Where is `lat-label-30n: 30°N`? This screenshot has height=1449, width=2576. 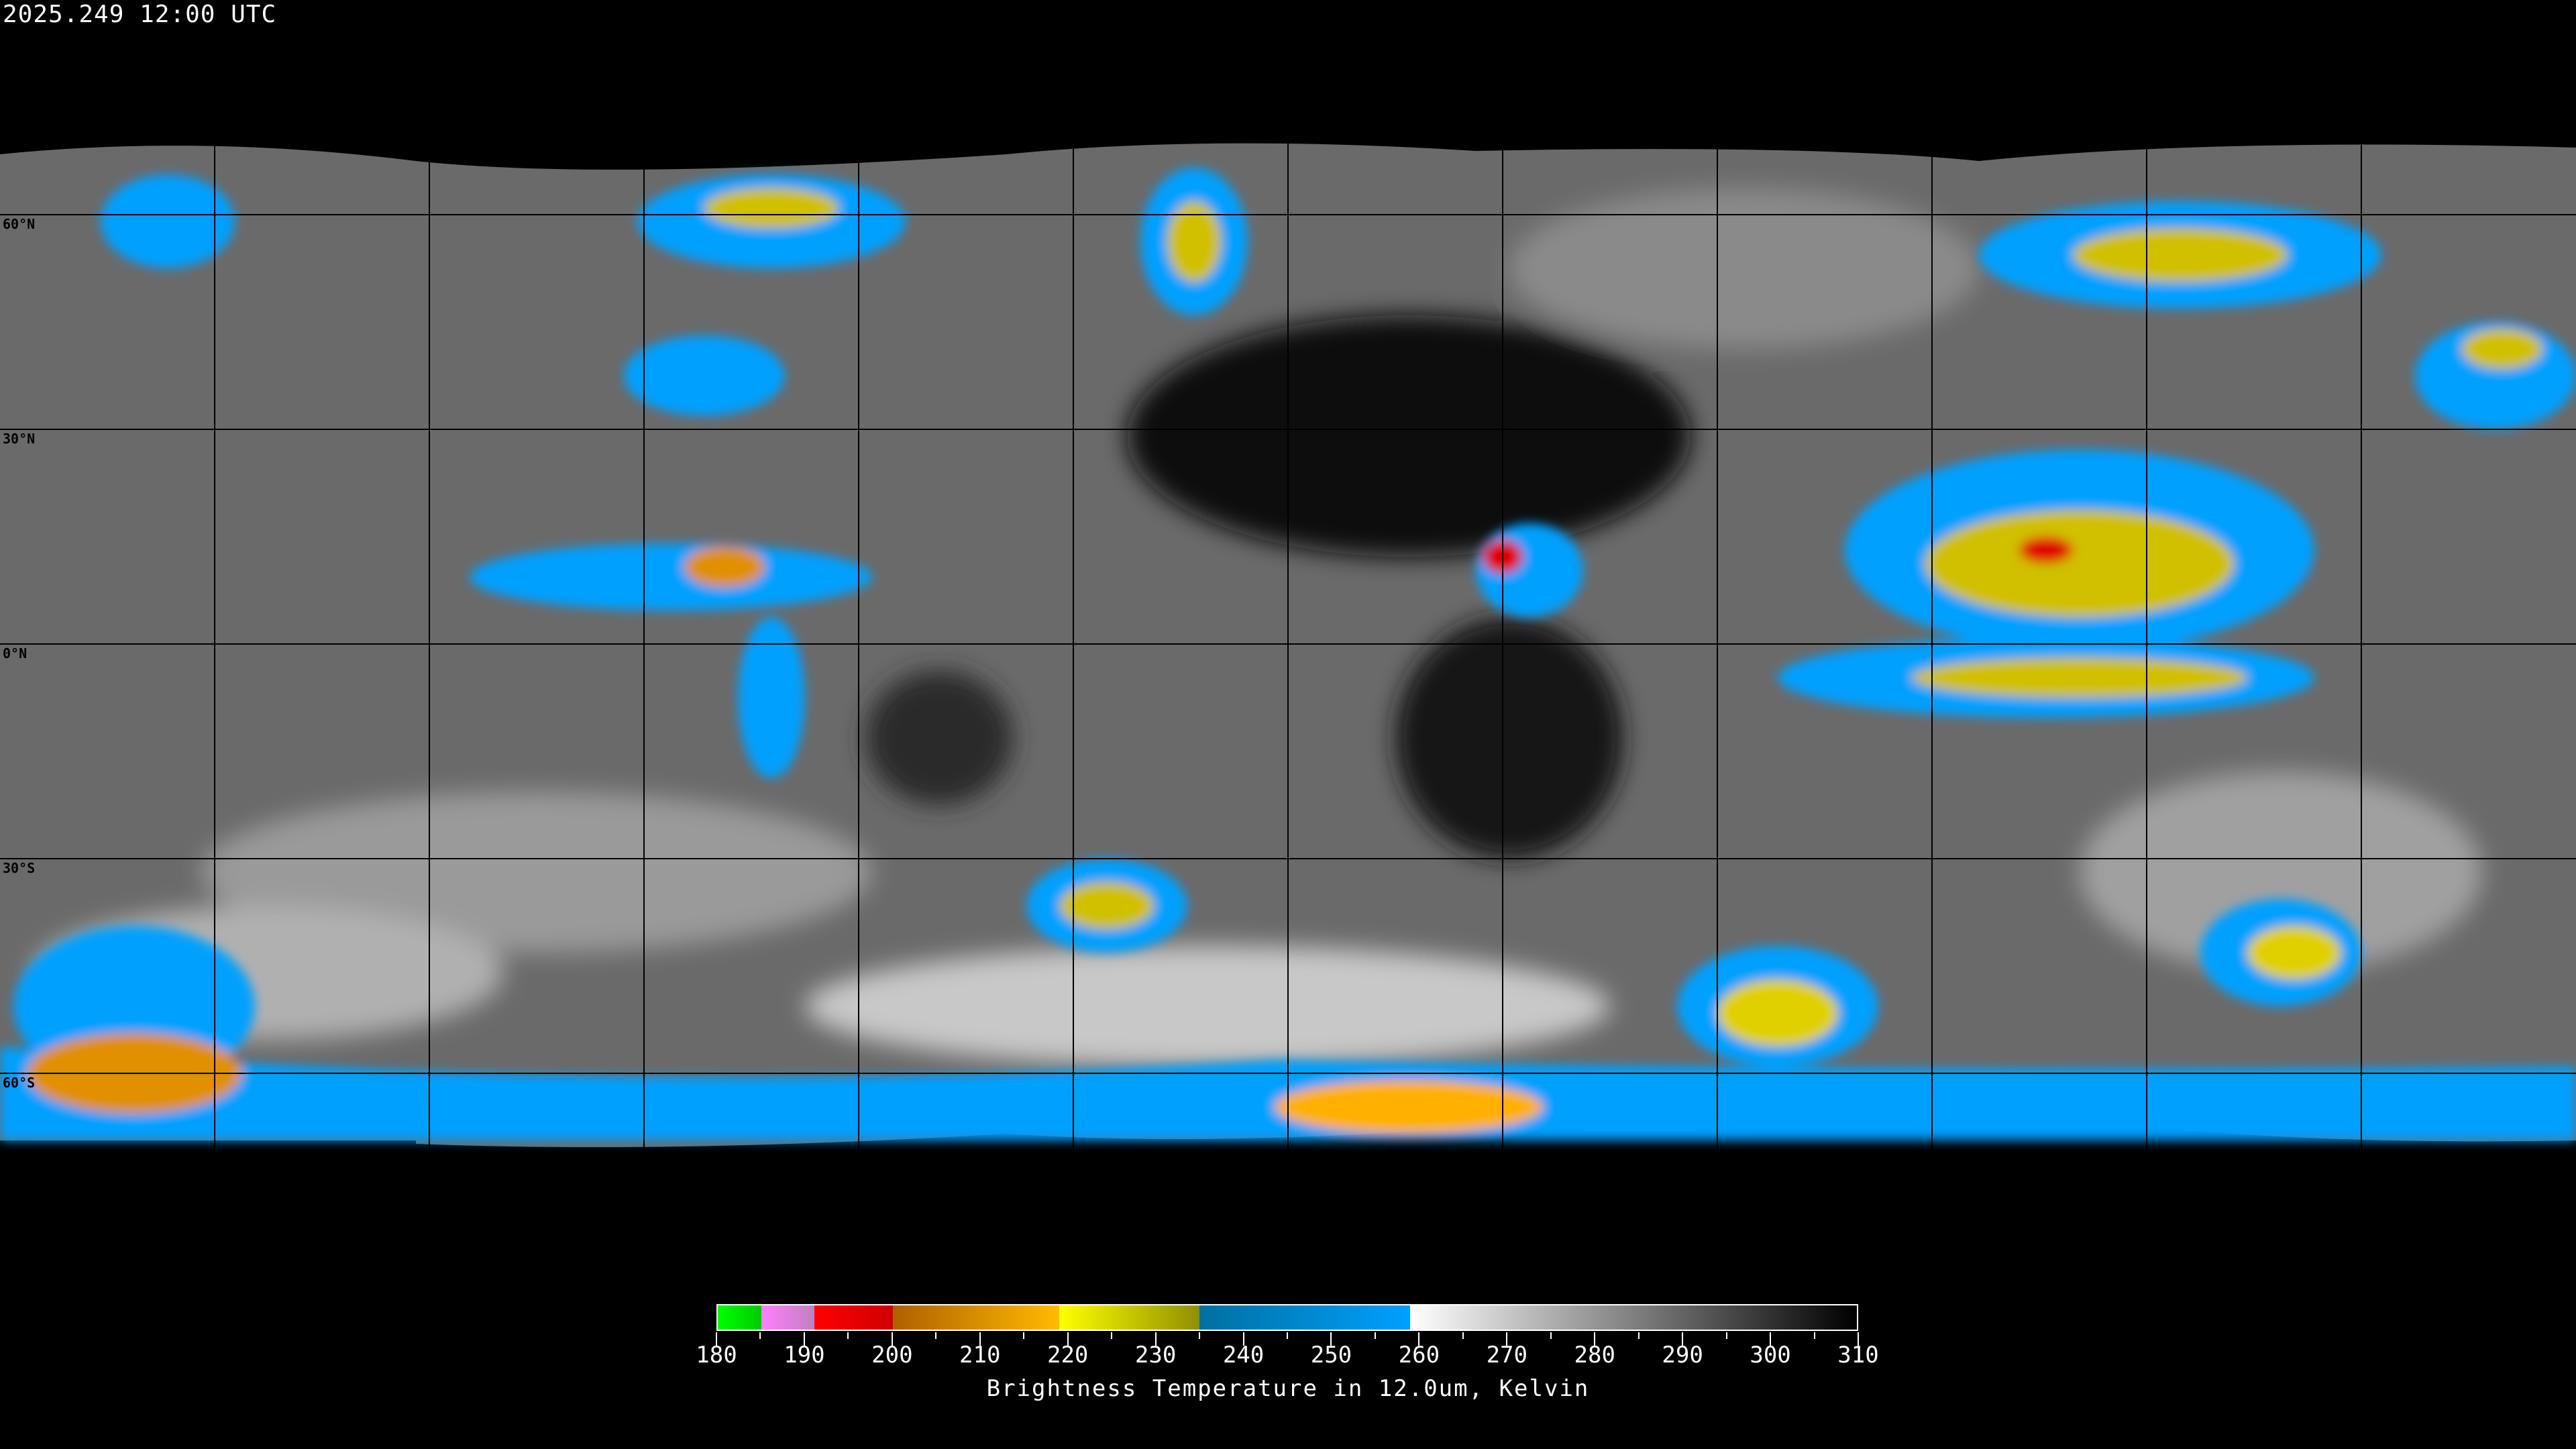
lat-label-30n: 30°N is located at coordinates (19, 439).